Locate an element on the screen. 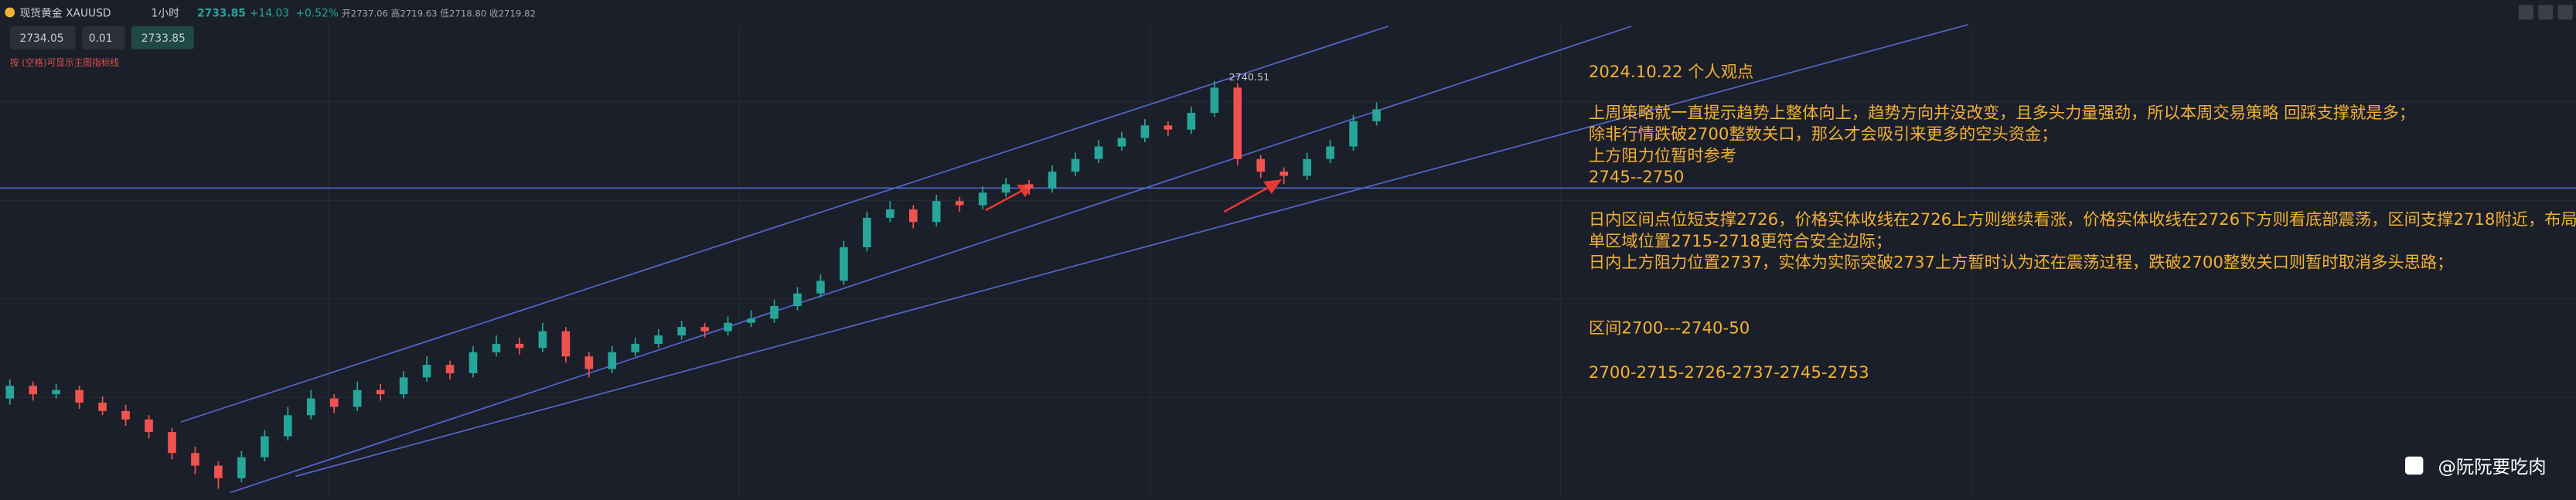 The image size is (2576, 500). bid-box is located at coordinates (42, 37).